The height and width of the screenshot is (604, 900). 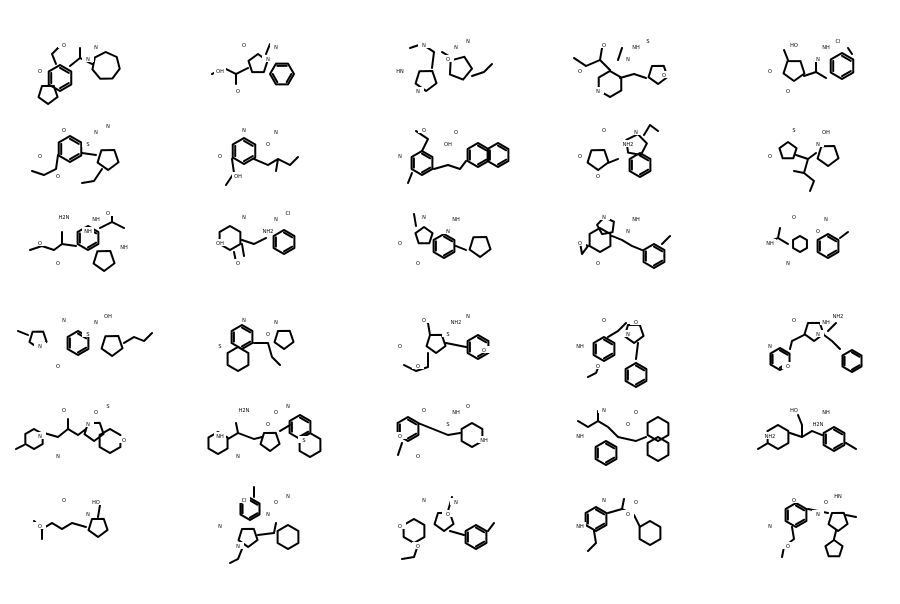 What do you see at coordinates (802, 159) in the screenshot?
I see `molecule-structure: S N O OH` at bounding box center [802, 159].